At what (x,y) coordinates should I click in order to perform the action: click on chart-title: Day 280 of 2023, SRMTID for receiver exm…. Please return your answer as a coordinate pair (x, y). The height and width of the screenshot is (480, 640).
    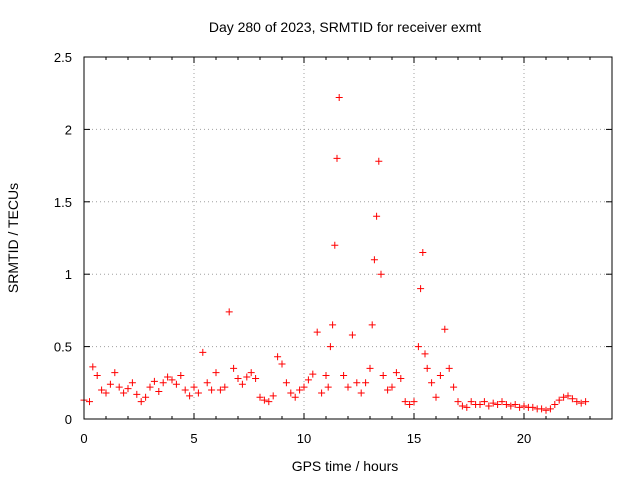
    Looking at the image, I should click on (345, 27).